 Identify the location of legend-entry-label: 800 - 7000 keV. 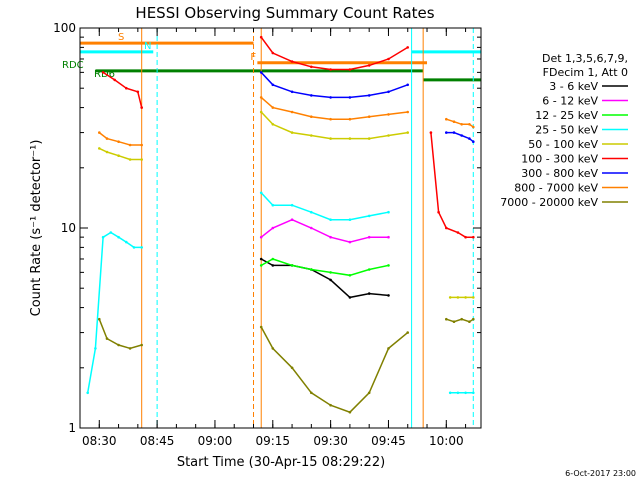
(556, 188).